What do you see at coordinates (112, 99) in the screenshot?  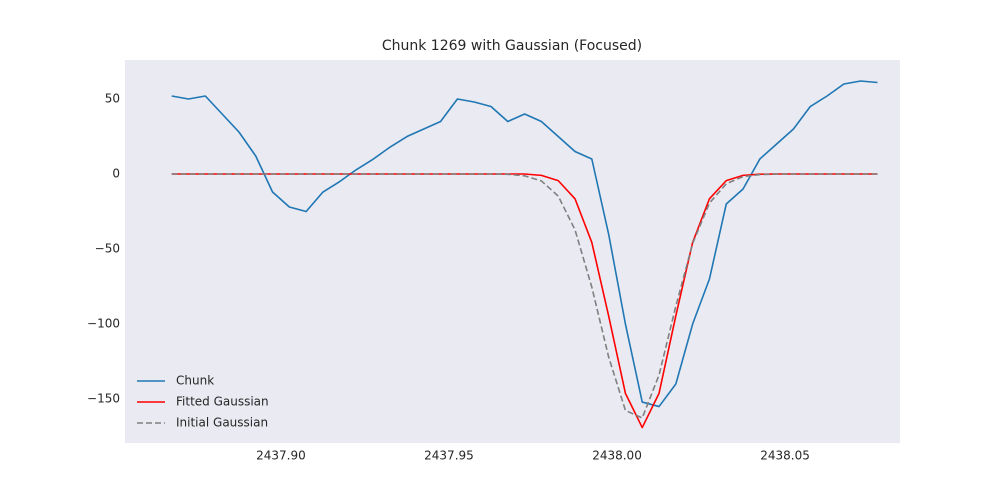 I see `y-tick-label: 50` at bounding box center [112, 99].